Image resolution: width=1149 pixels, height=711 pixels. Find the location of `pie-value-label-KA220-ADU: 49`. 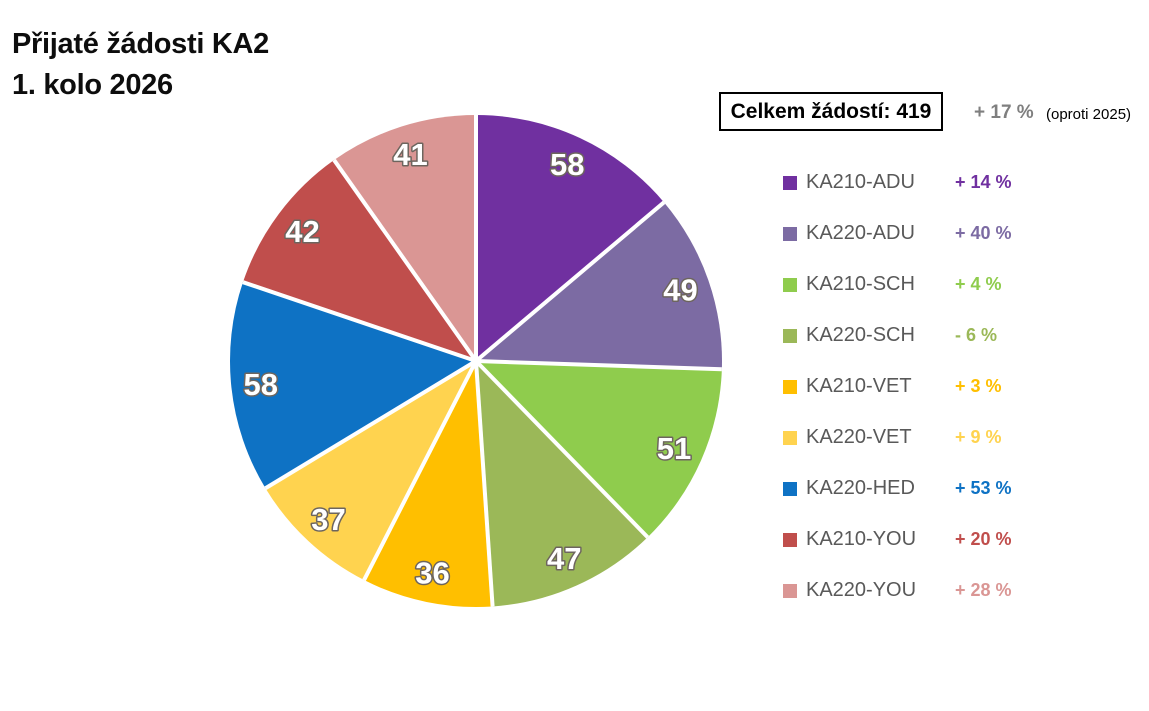

pie-value-label-KA220-ADU: 49 is located at coordinates (680, 290).